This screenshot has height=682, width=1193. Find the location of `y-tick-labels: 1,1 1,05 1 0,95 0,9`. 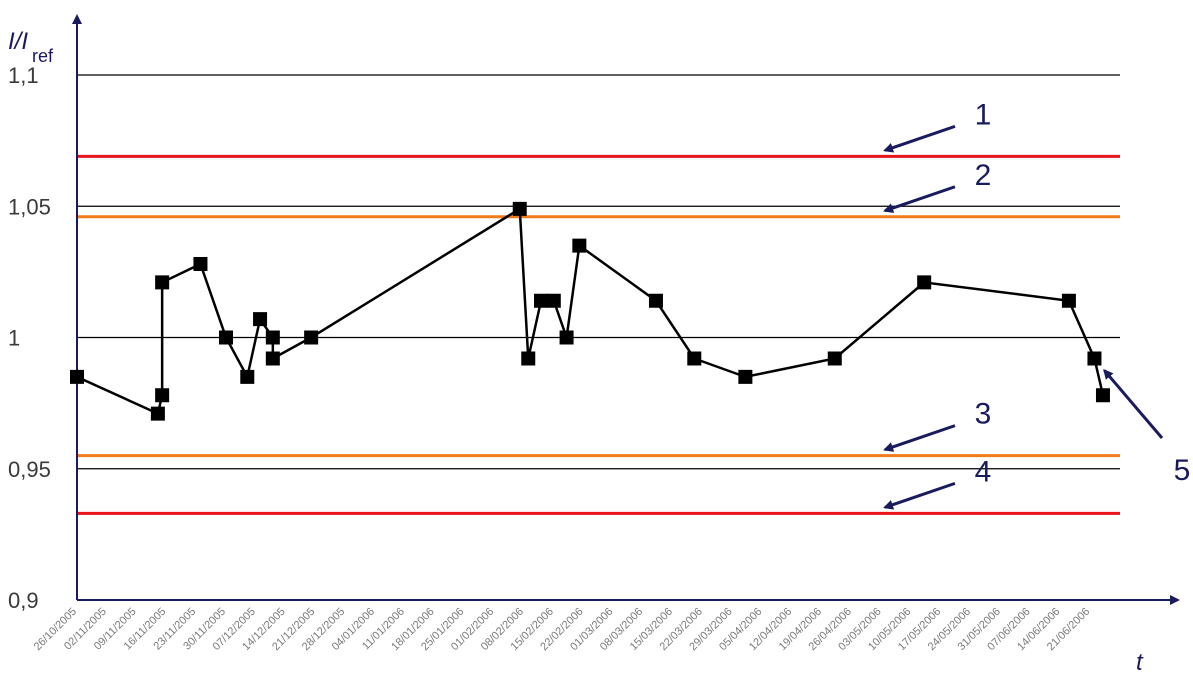

y-tick-labels: 1,1 1,05 1 0,95 0,9 is located at coordinates (29, 338).